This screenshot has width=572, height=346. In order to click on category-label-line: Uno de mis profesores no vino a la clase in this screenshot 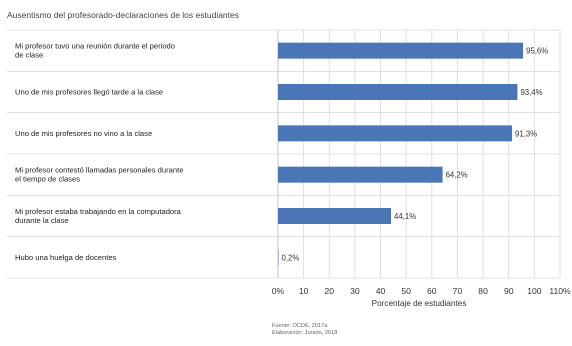, I will do `click(83, 133)`.